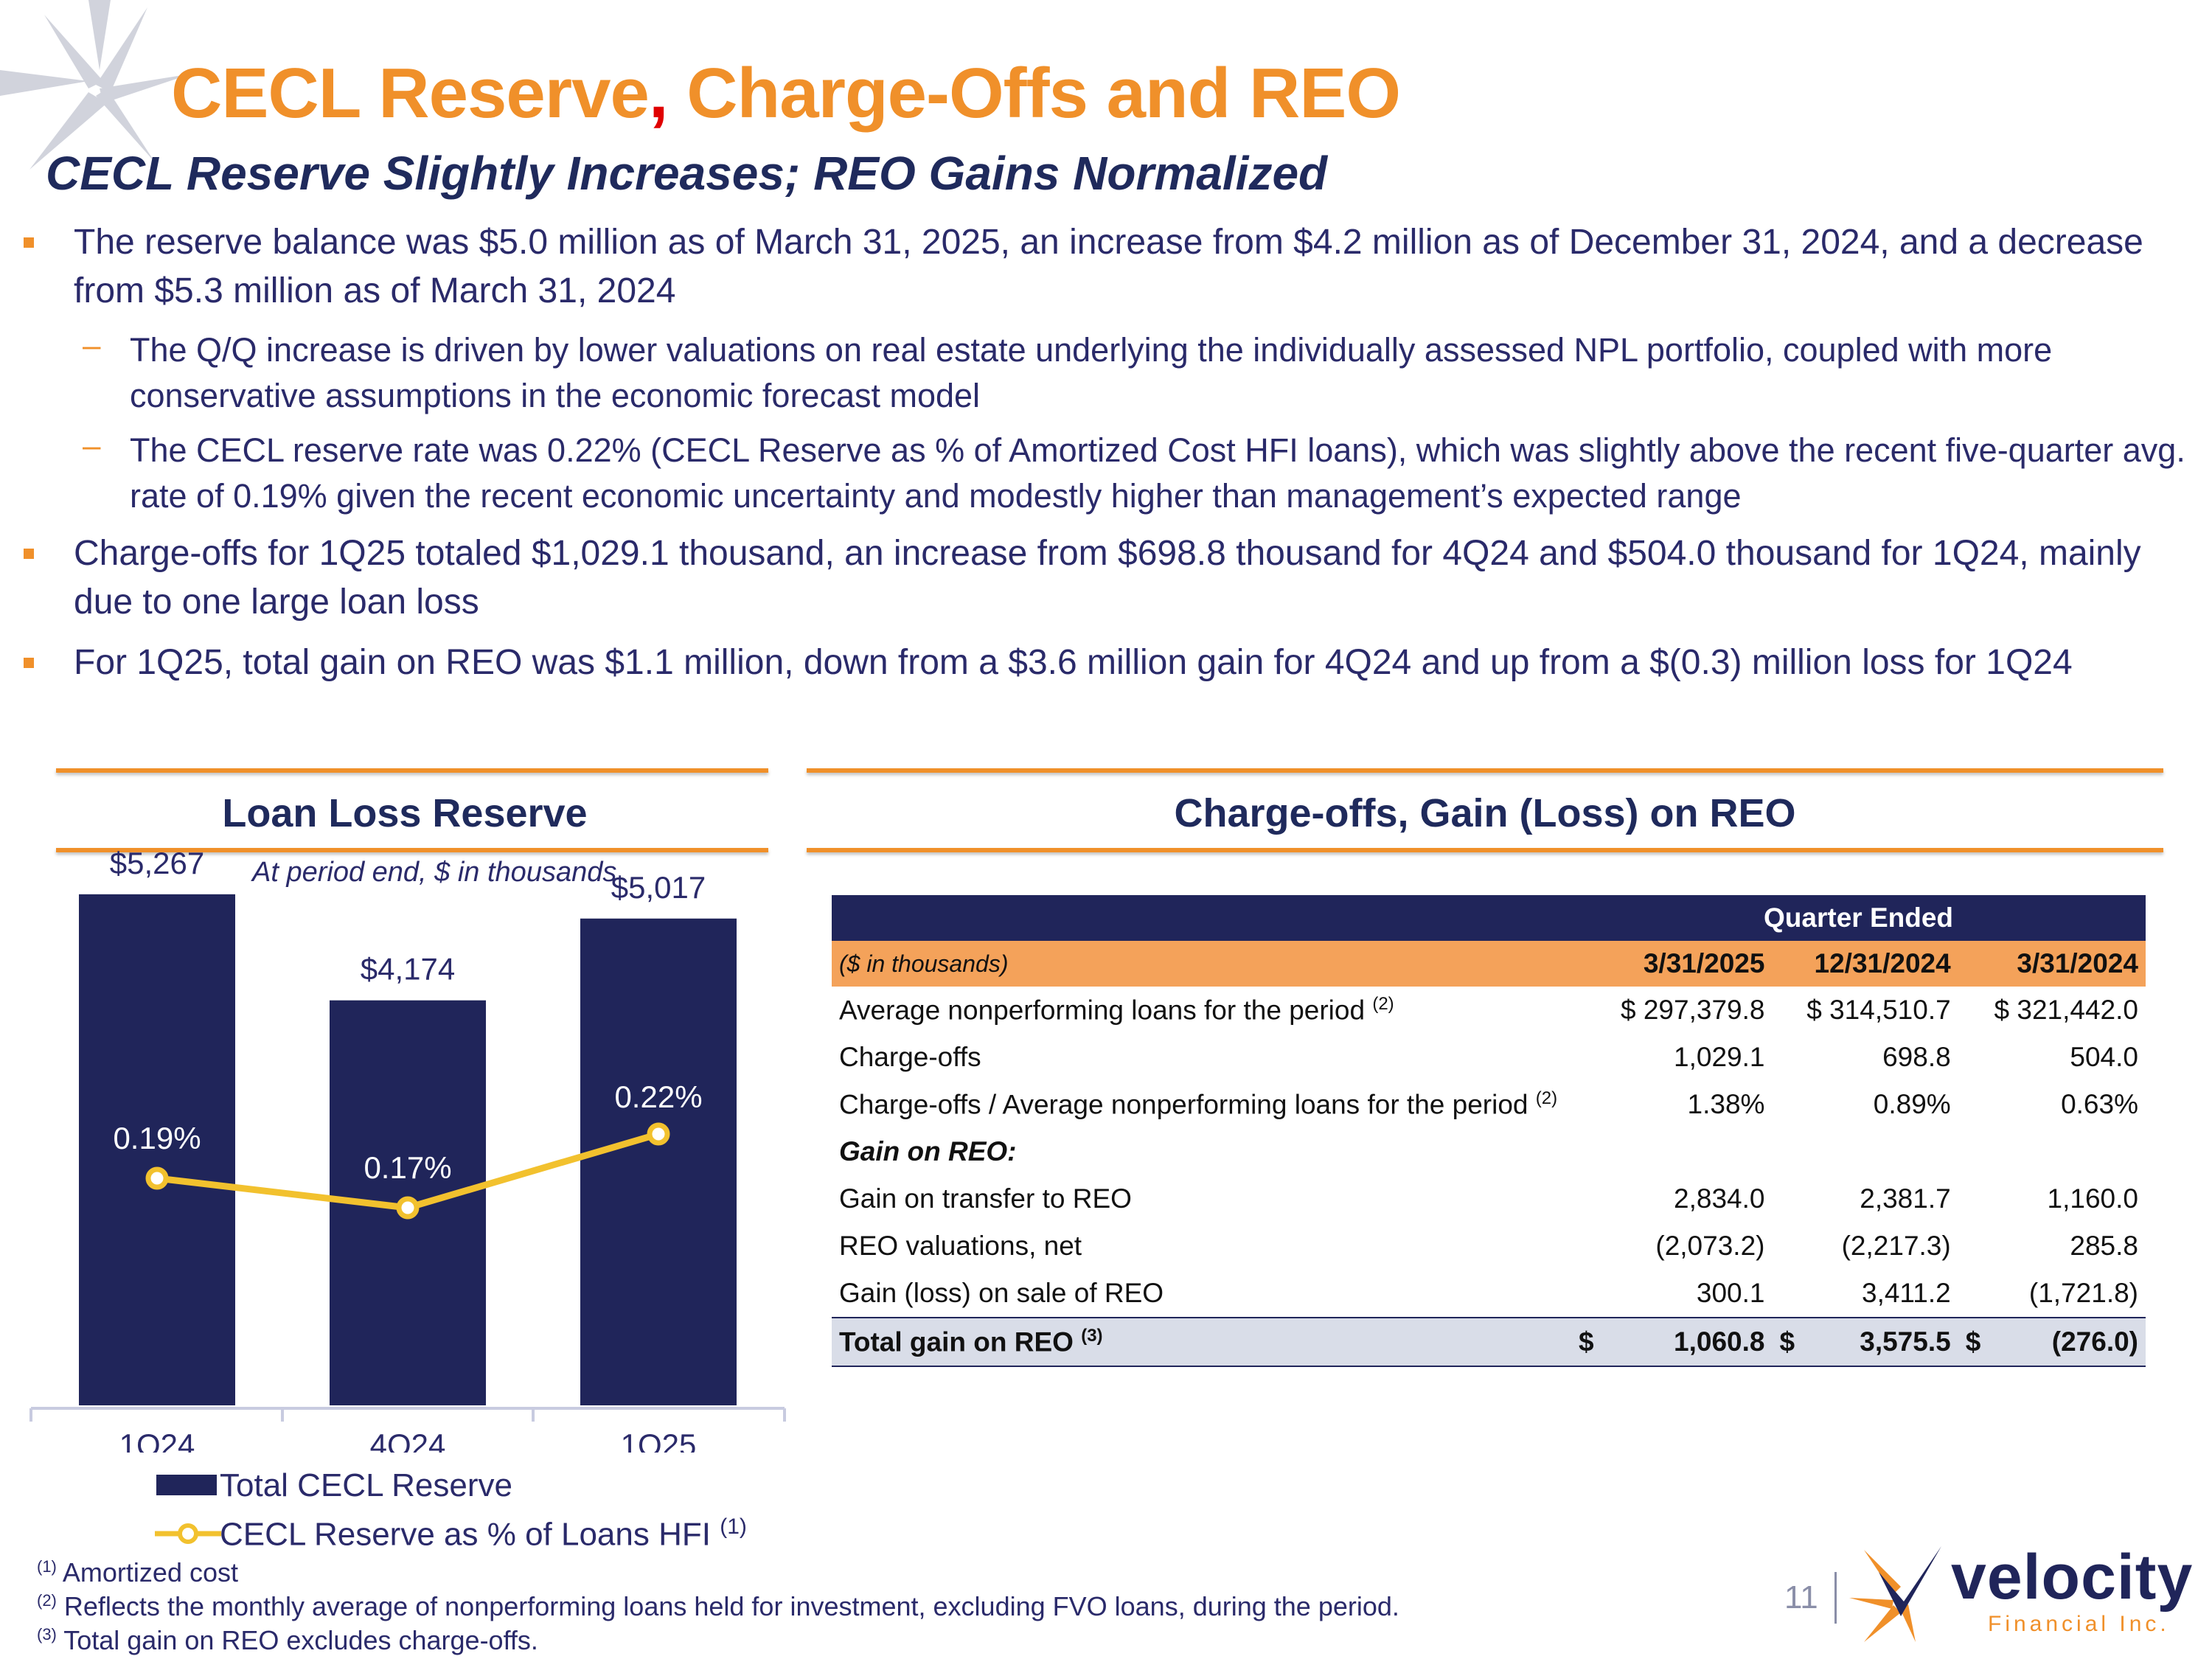  Describe the element at coordinates (412, 850) in the screenshot. I see `panel-rule-bottom-left` at that location.